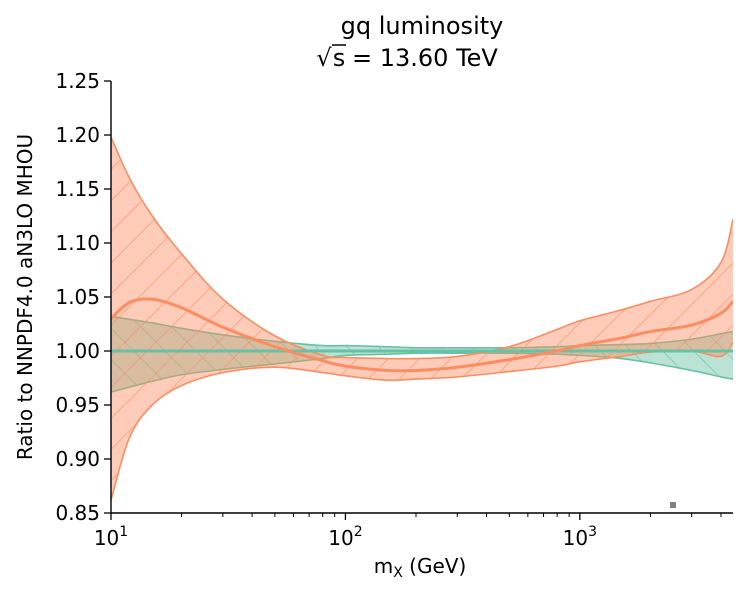 This screenshot has width=746, height=594. What do you see at coordinates (580, 537) in the screenshot?
I see `x-tick-label: 10³` at bounding box center [580, 537].